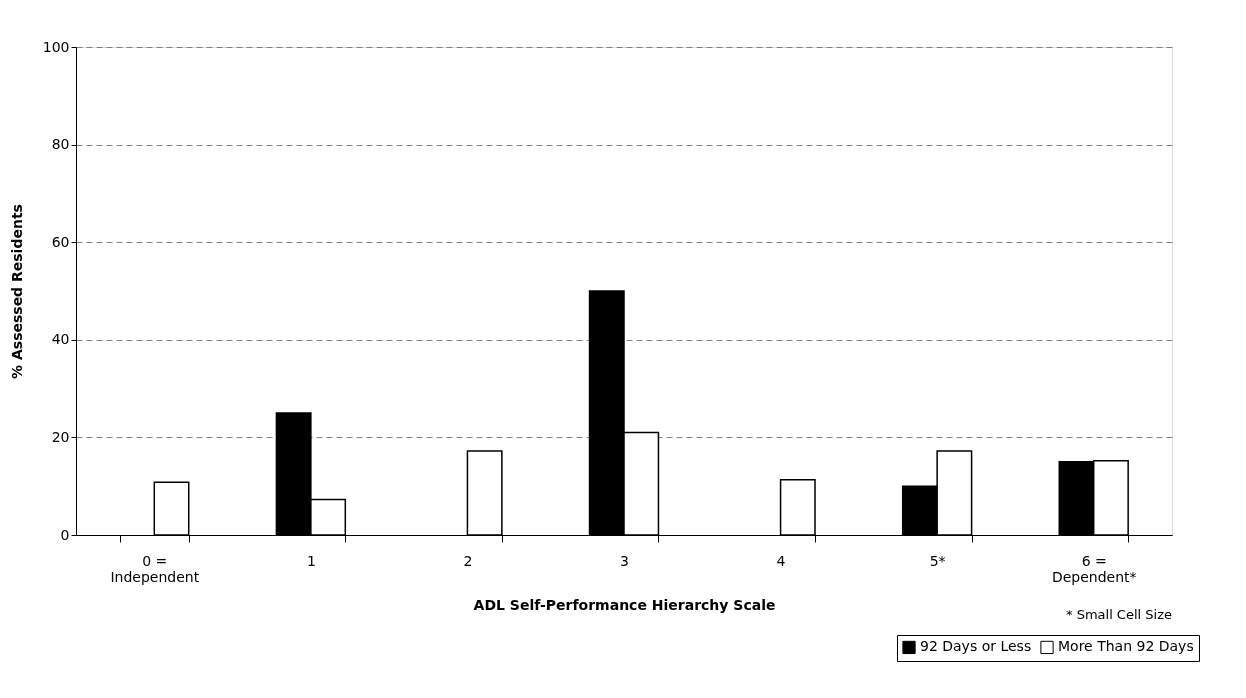 Image resolution: width=1246 pixels, height=698 pixels. What do you see at coordinates (56, 46) in the screenshot?
I see `y-tick-label: 100` at bounding box center [56, 46].